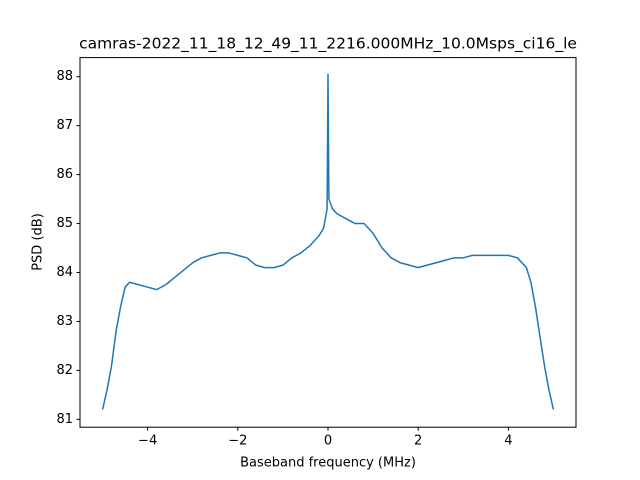  I want to click on x-tick-label: 4, so click(508, 441).